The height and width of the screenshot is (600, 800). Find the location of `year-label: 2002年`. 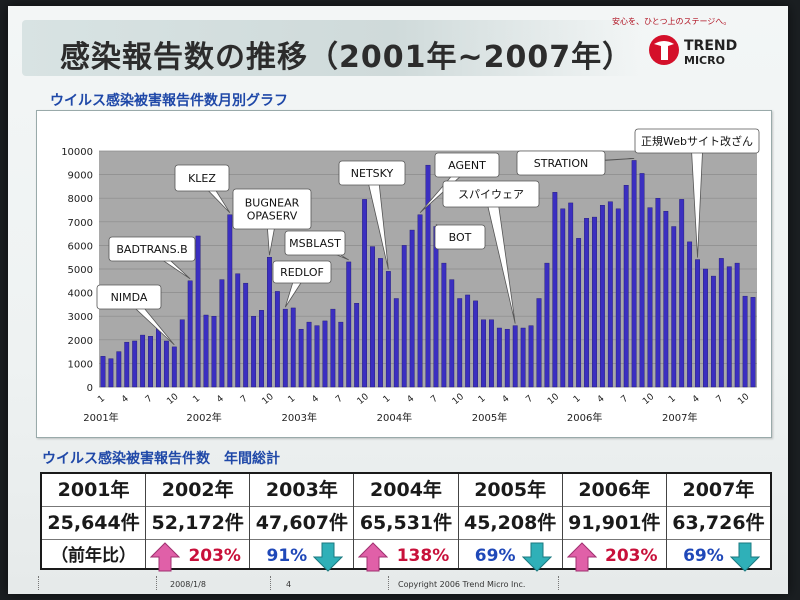

year-label: 2002年 is located at coordinates (203, 417).